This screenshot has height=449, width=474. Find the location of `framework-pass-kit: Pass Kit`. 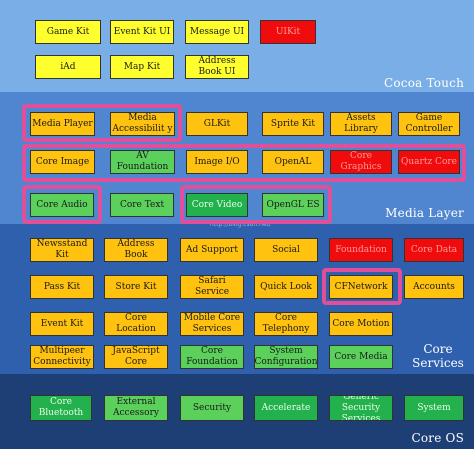

framework-pass-kit: Pass Kit is located at coordinates (62, 287).